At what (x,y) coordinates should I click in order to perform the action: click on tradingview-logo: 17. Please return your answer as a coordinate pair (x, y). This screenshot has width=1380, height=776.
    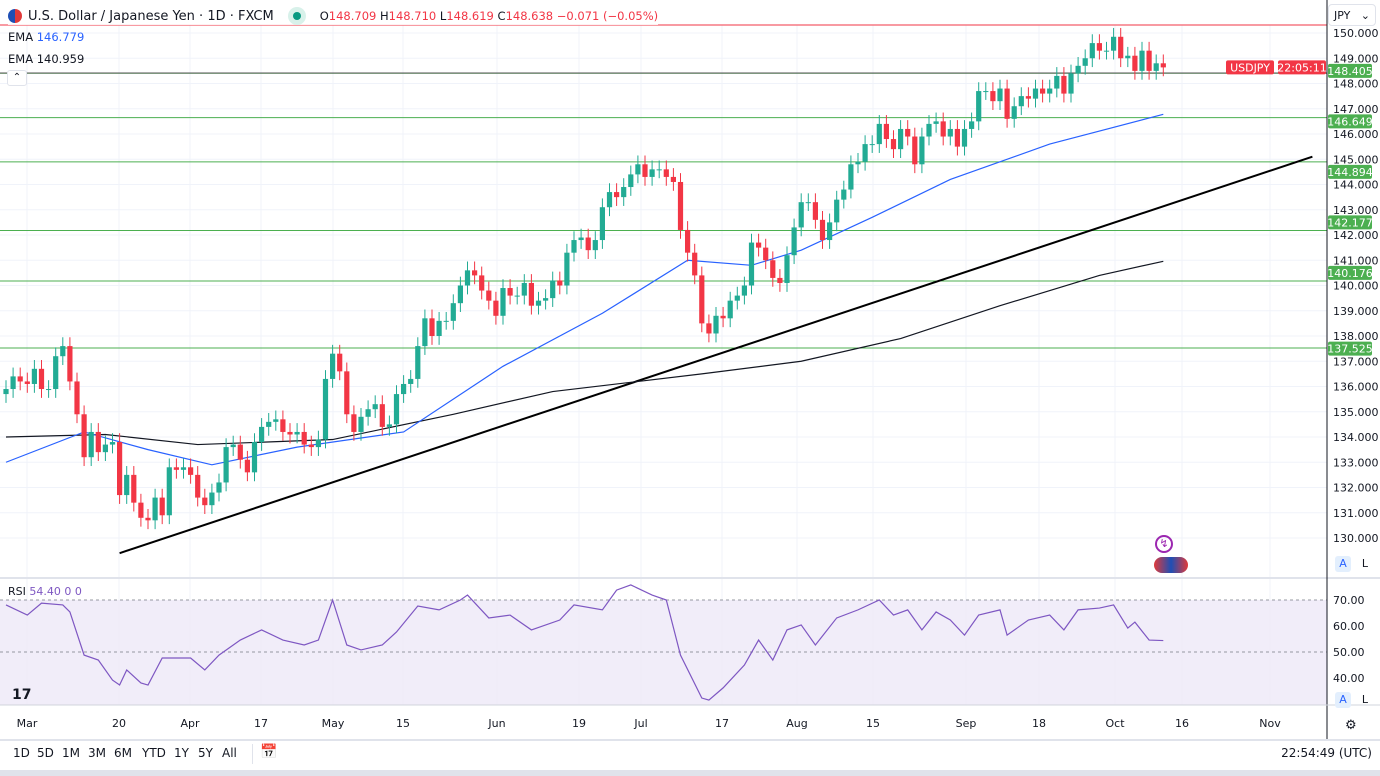
    Looking at the image, I should click on (22, 695).